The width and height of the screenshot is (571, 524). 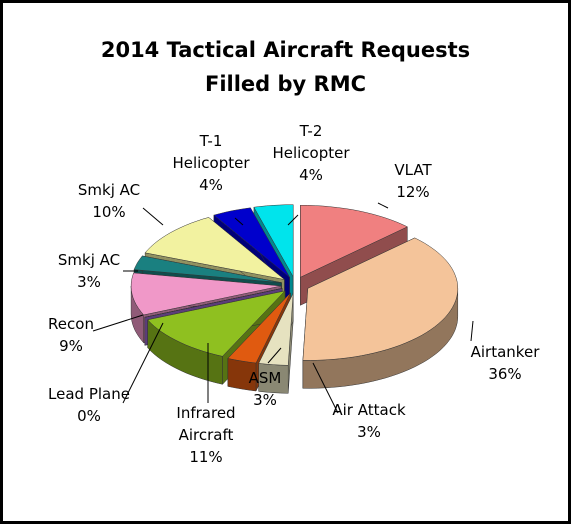 I want to click on category-label: T-1 Helicopter, so click(x=211, y=152).